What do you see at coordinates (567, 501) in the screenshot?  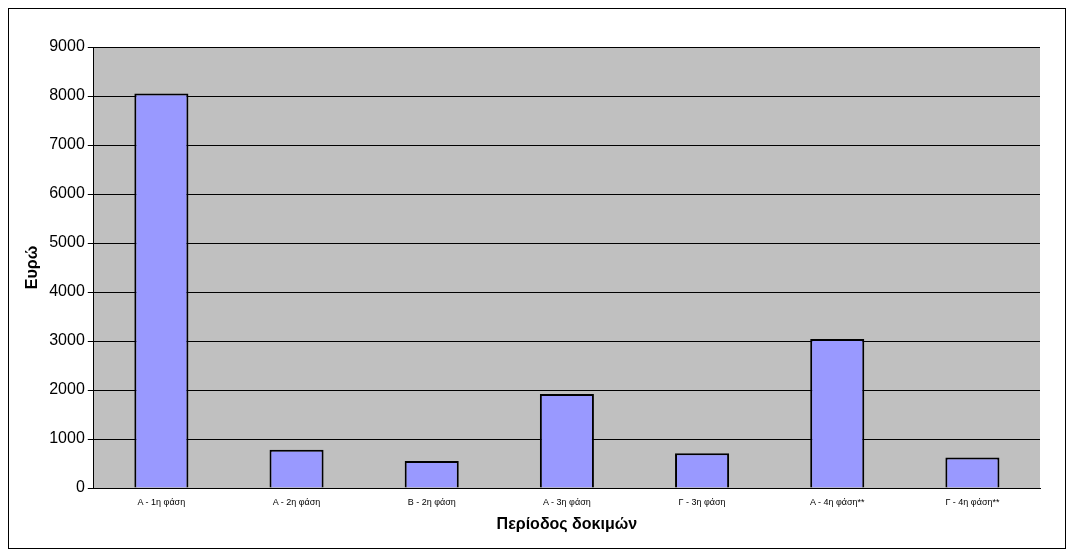 I see `x-tick-label: Α - 3η φάση` at bounding box center [567, 501].